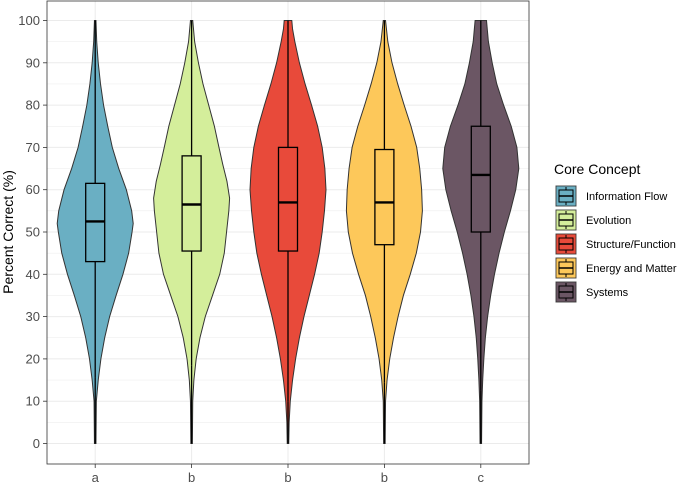  What do you see at coordinates (33, 147) in the screenshot?
I see `y-tick-label: 70` at bounding box center [33, 147].